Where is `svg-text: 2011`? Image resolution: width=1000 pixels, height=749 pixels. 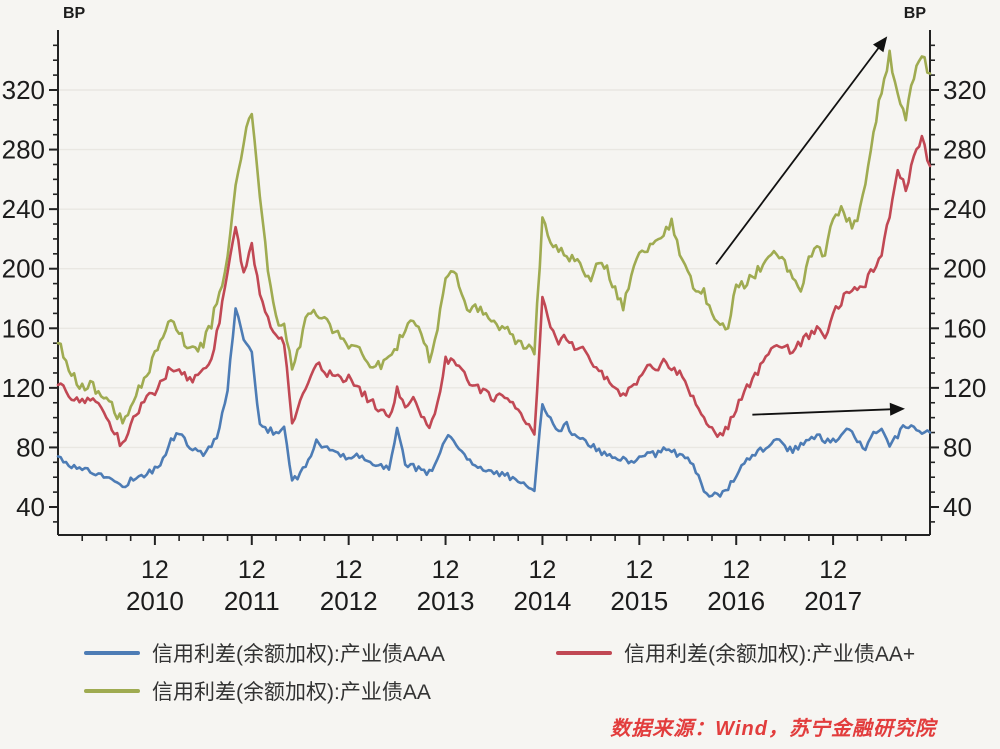 svg-text: 2011 is located at coordinates (252, 601).